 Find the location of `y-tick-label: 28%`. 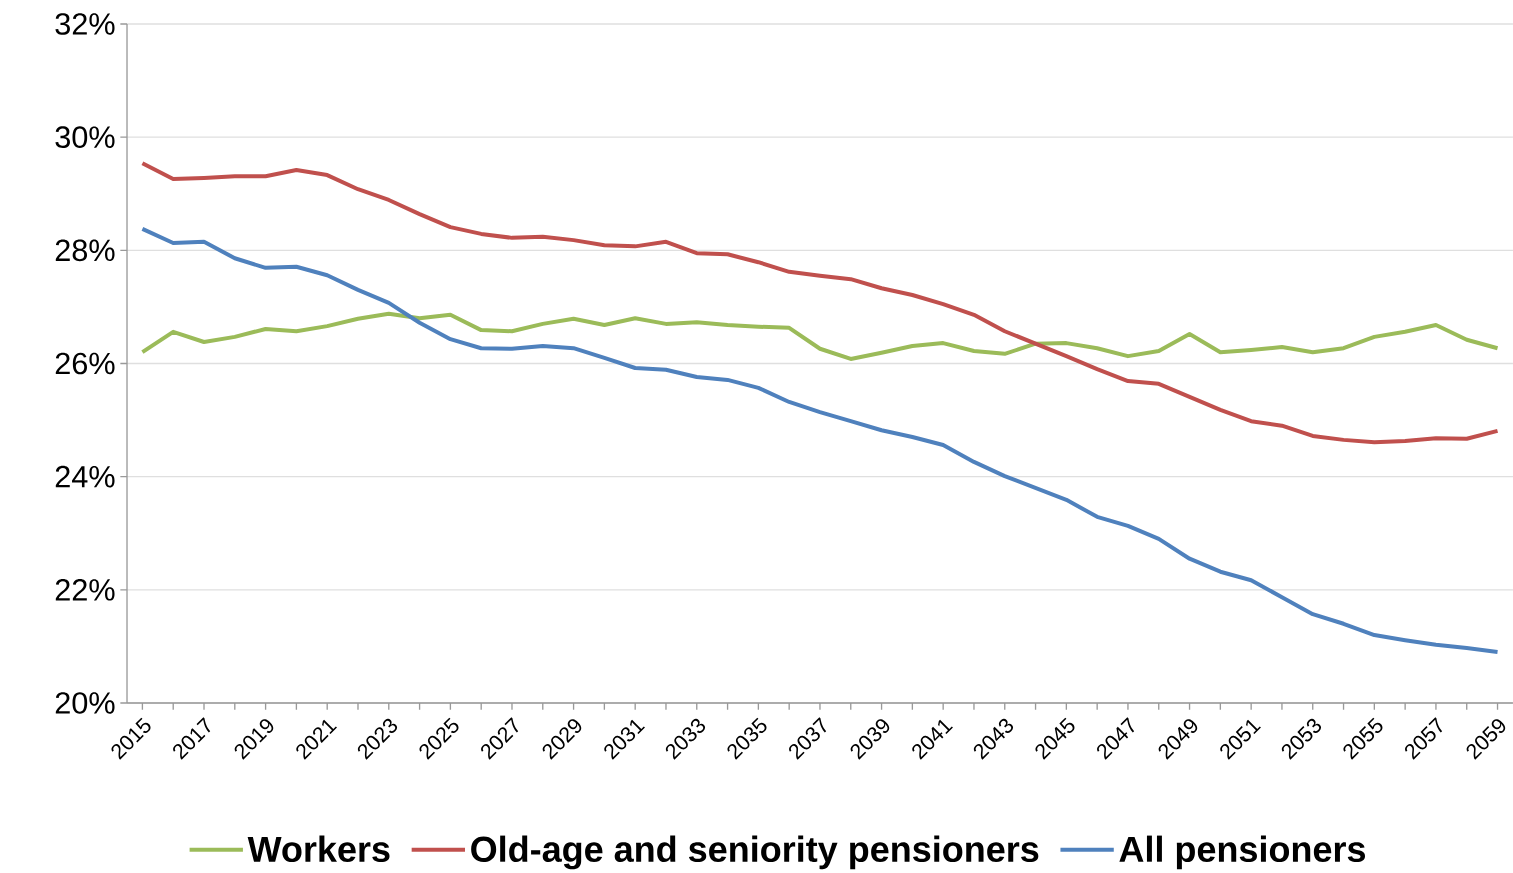

y-tick-label: 28% is located at coordinates (85, 250).